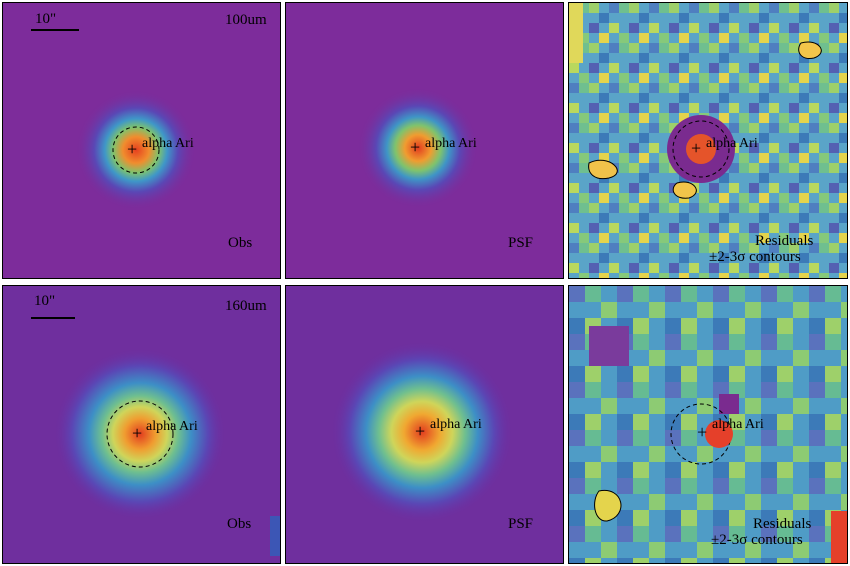 This screenshot has height=566, width=850. What do you see at coordinates (246, 306) in the screenshot?
I see `band-label: 160um` at bounding box center [246, 306].